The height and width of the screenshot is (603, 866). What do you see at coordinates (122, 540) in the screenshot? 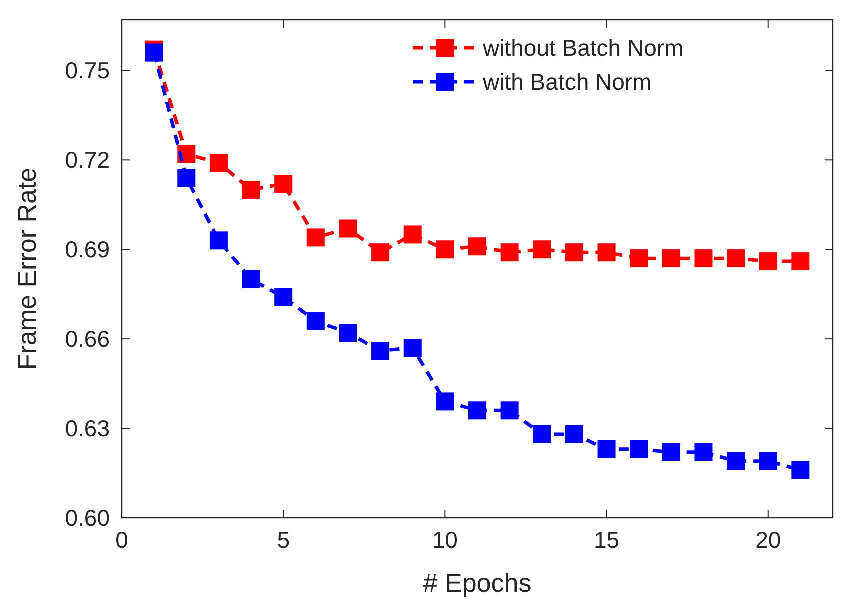
I see `x-tick-label: 0` at bounding box center [122, 540].